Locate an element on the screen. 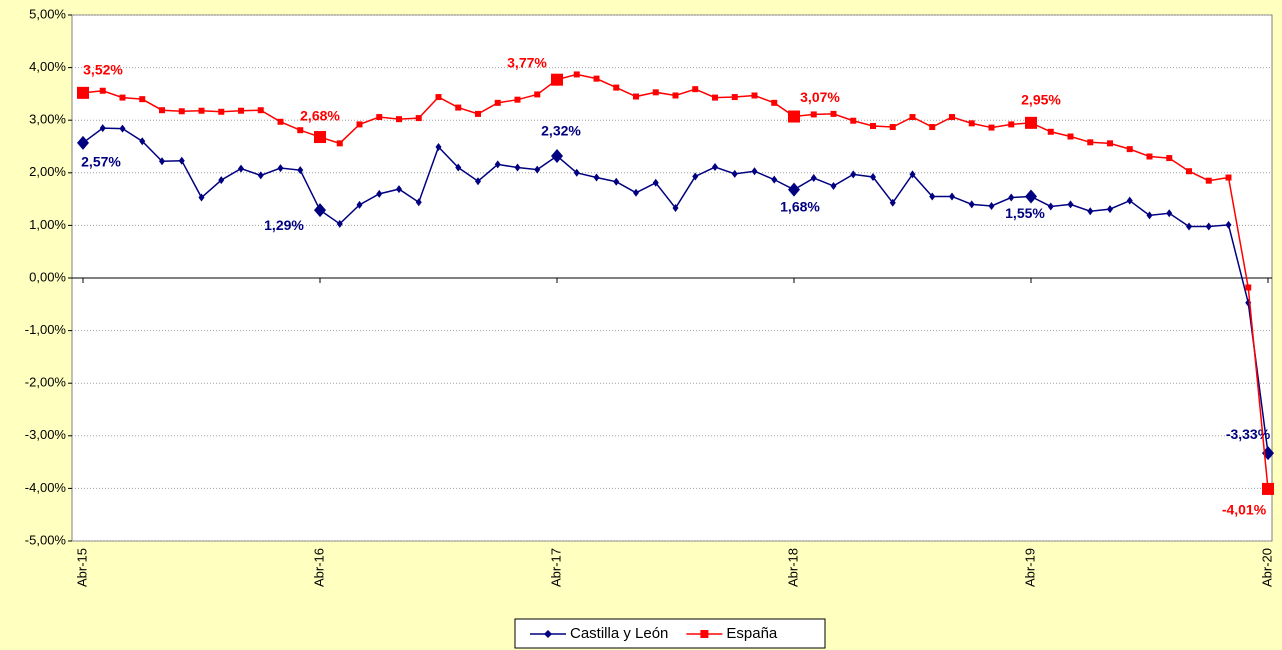  data-label: 3,07% is located at coordinates (820, 97).